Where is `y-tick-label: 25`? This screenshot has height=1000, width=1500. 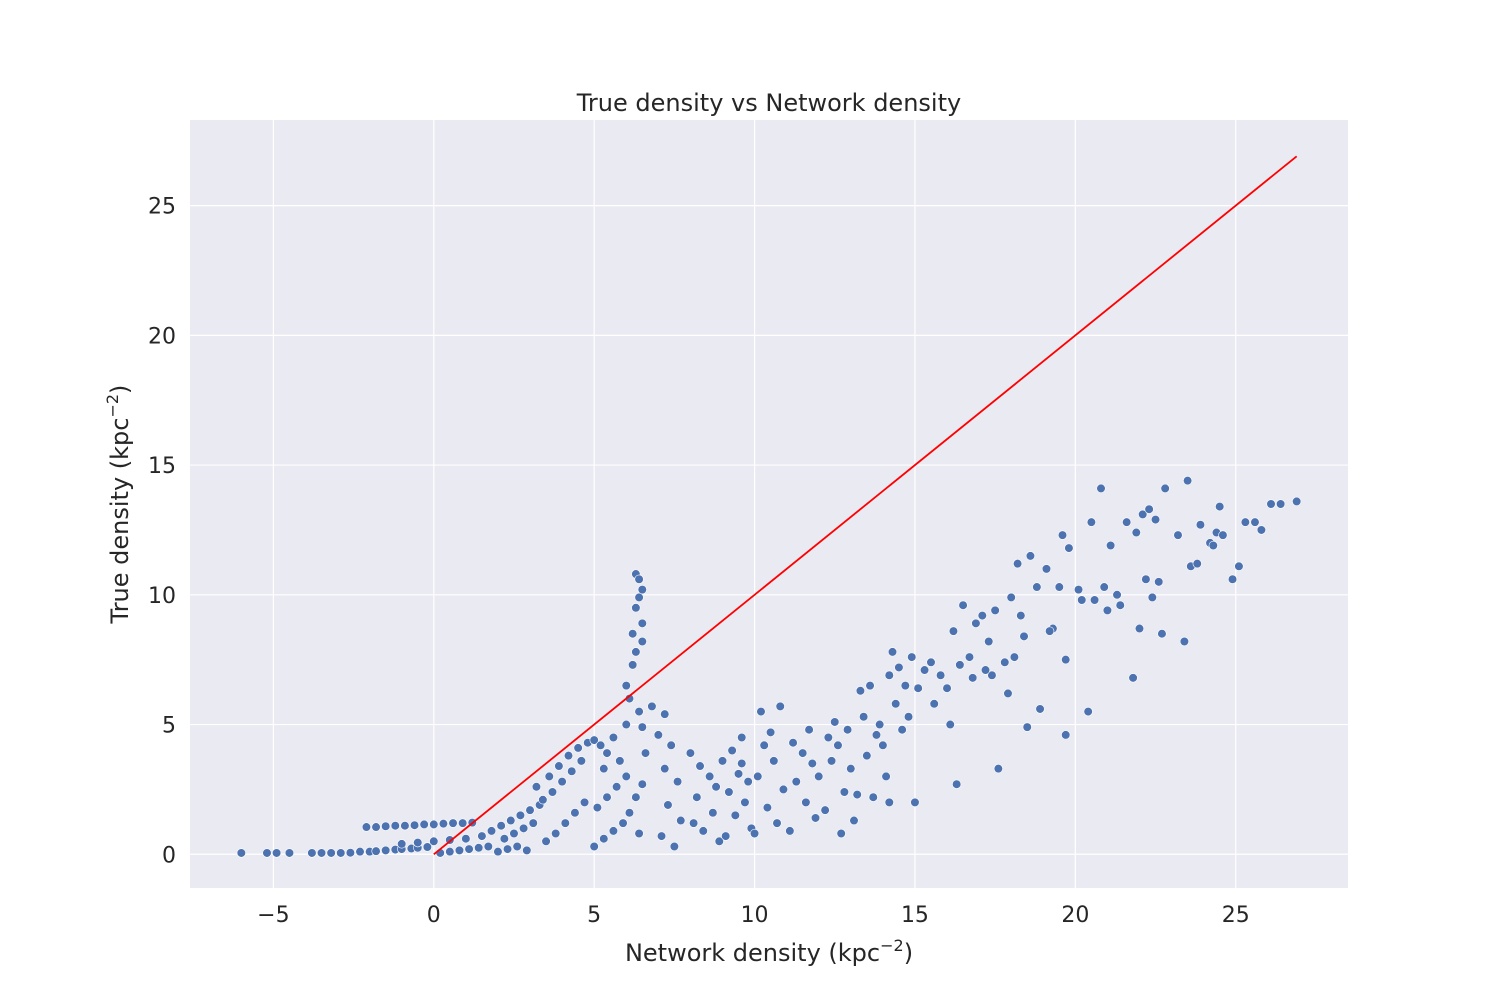 y-tick-label: 25 is located at coordinates (162, 207).